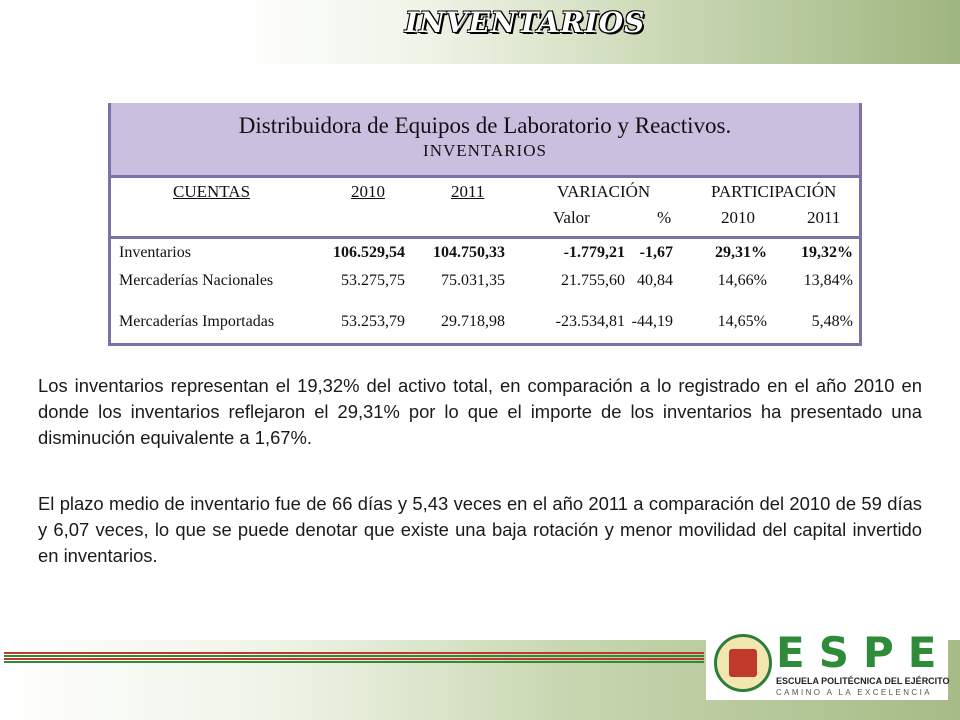 The height and width of the screenshot is (720, 960). Describe the element at coordinates (604, 191) in the screenshot. I see `col-variacion: VARIACIÓN` at that location.